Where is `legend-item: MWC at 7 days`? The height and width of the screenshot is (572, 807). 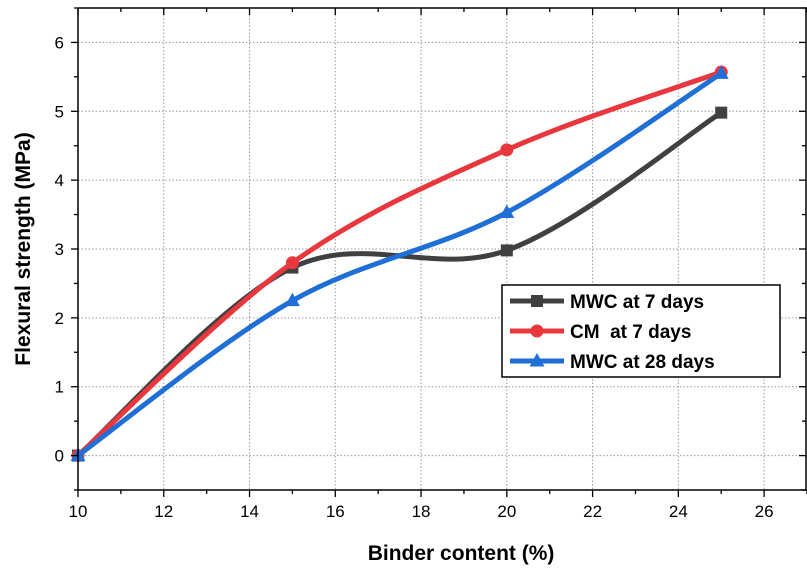
legend-item: MWC at 7 days is located at coordinates (607, 302).